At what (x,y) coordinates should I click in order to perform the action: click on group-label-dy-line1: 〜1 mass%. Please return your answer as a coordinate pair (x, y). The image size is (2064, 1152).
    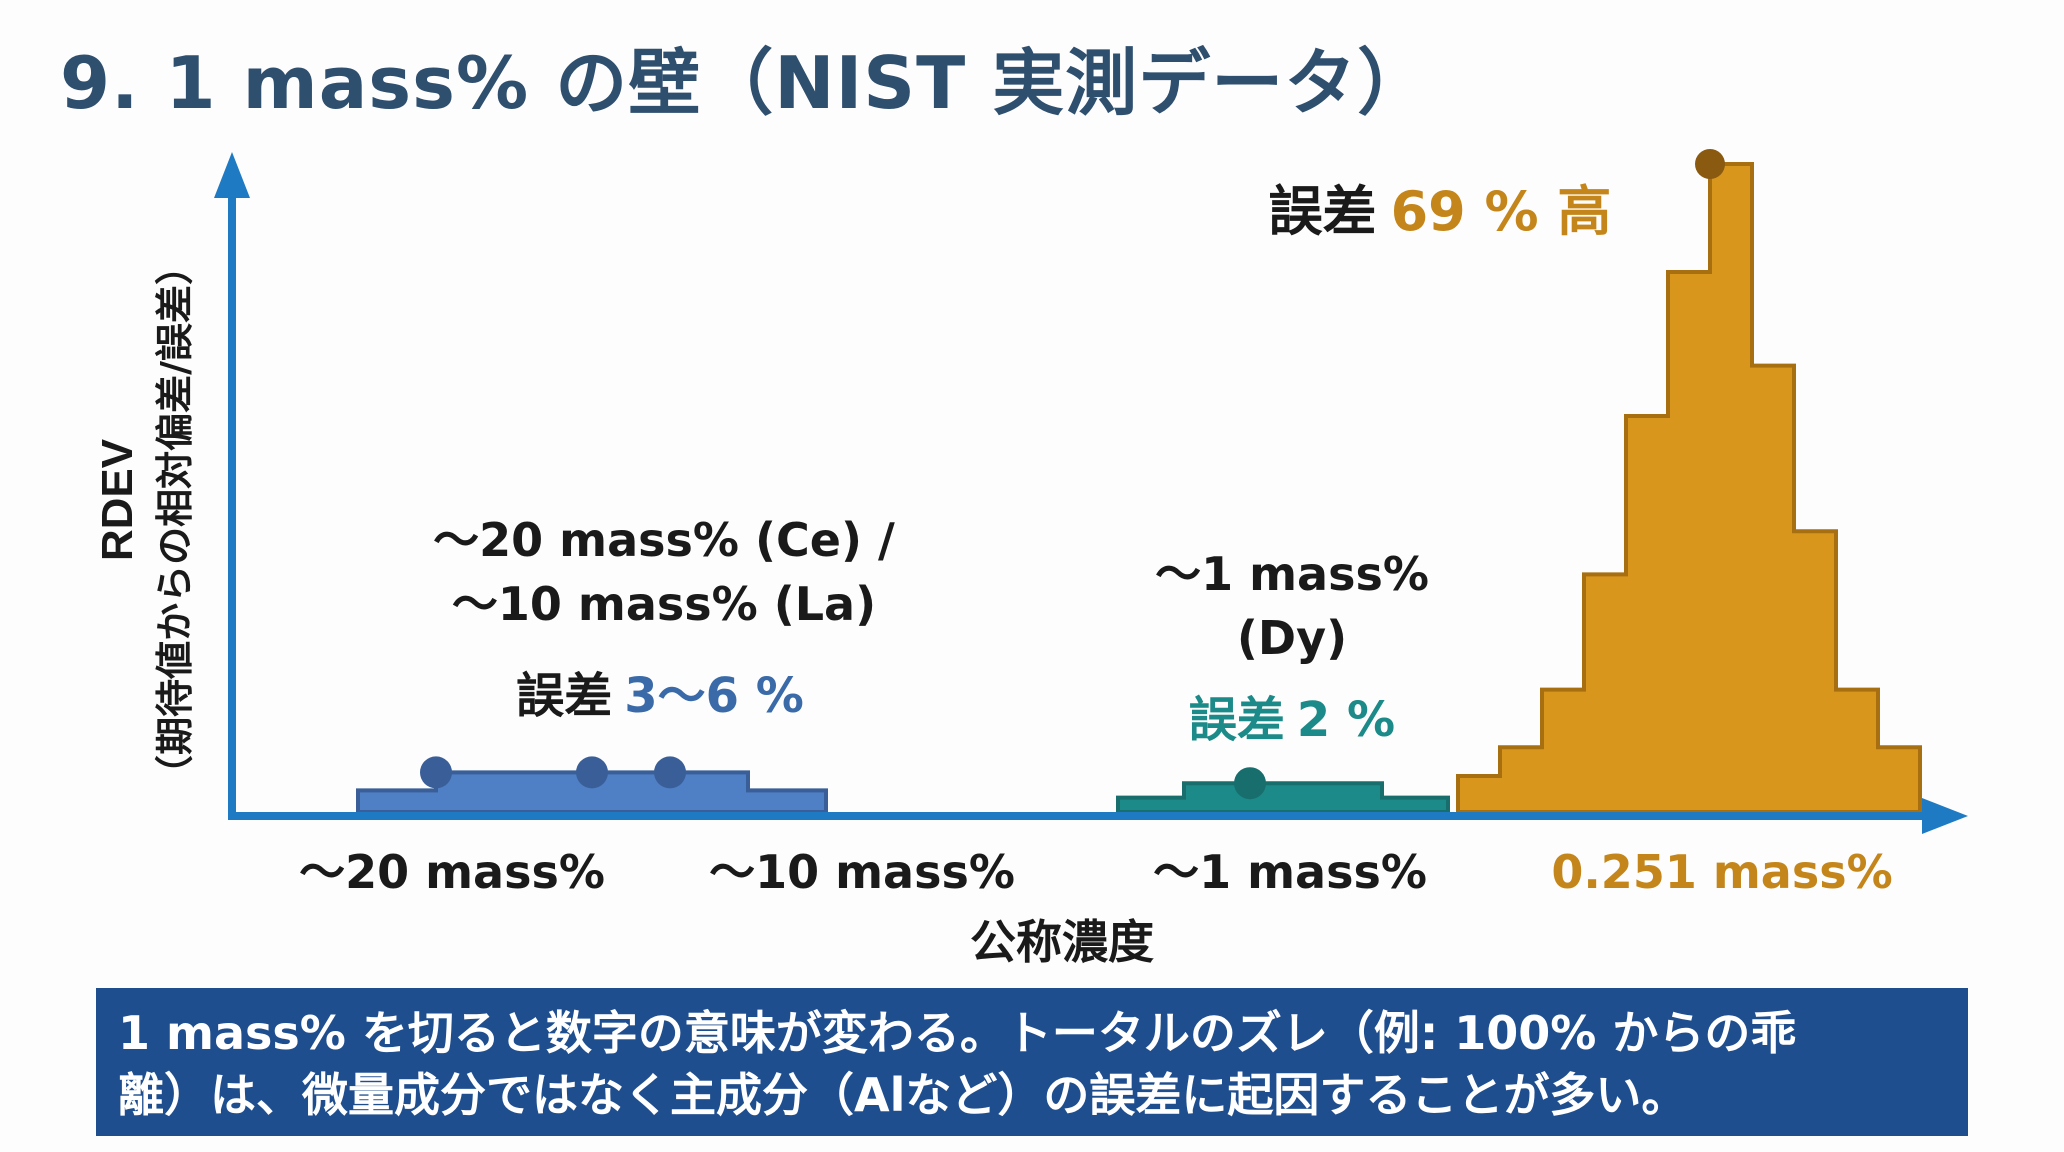
    Looking at the image, I should click on (1292, 574).